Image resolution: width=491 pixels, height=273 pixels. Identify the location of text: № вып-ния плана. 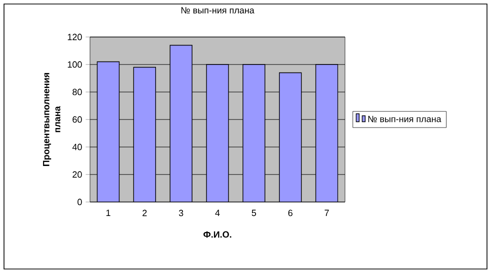
(405, 119).